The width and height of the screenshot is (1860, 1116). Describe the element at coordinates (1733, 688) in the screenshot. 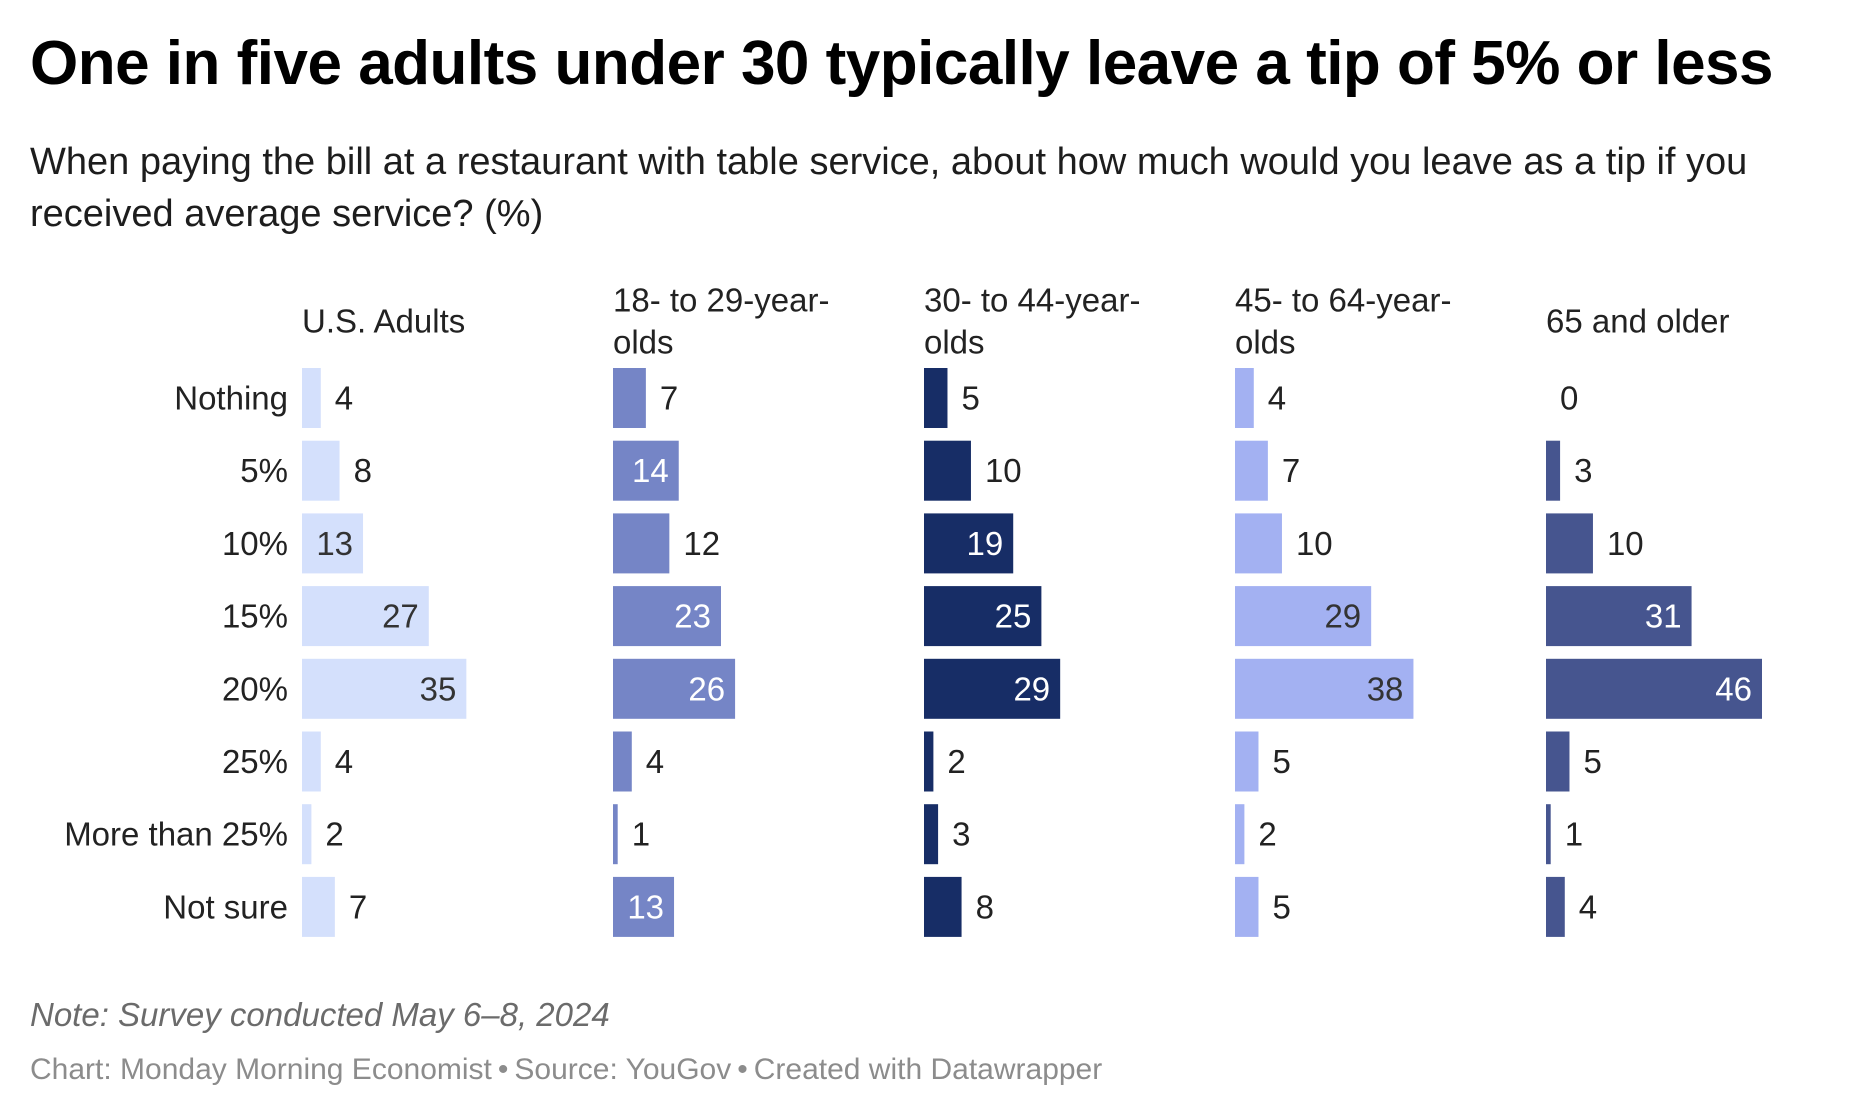

I see `data-label: 46` at that location.